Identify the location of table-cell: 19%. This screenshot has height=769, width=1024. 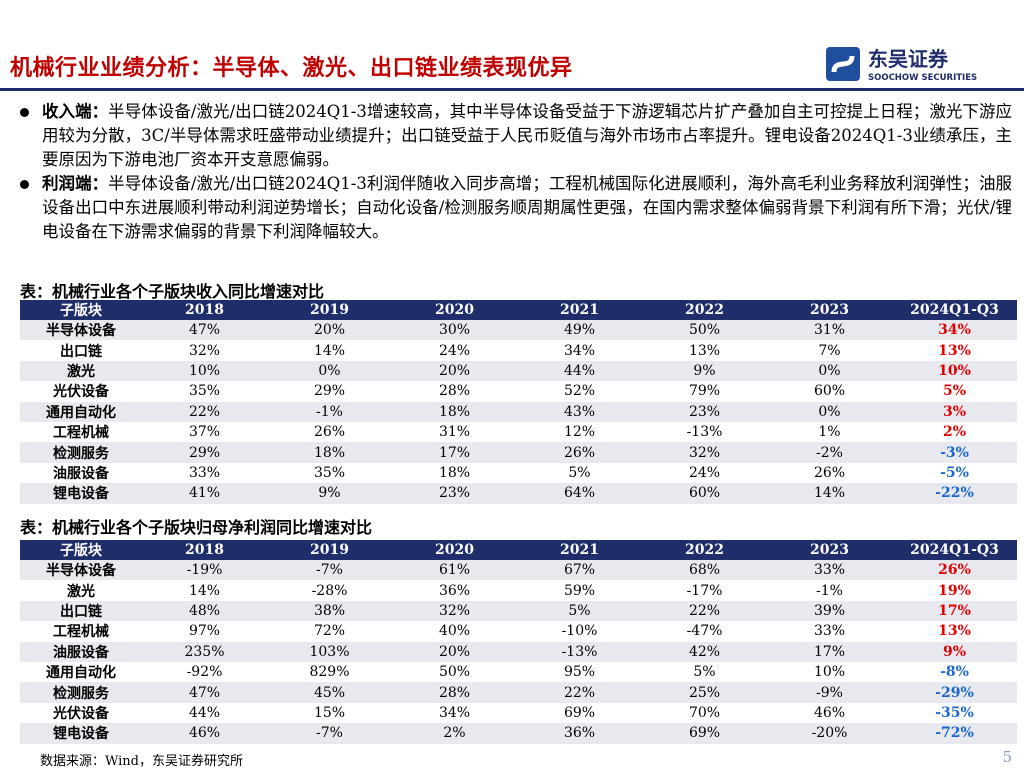
(954, 590).